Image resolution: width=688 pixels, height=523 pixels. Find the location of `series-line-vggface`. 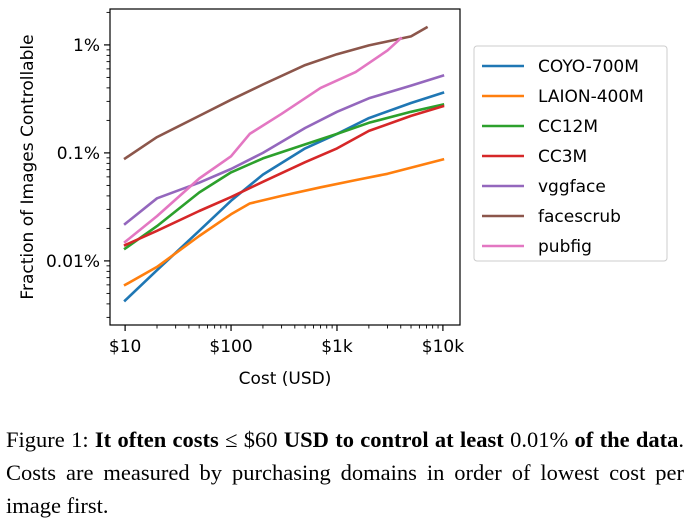

series-line-vggface is located at coordinates (284, 149).